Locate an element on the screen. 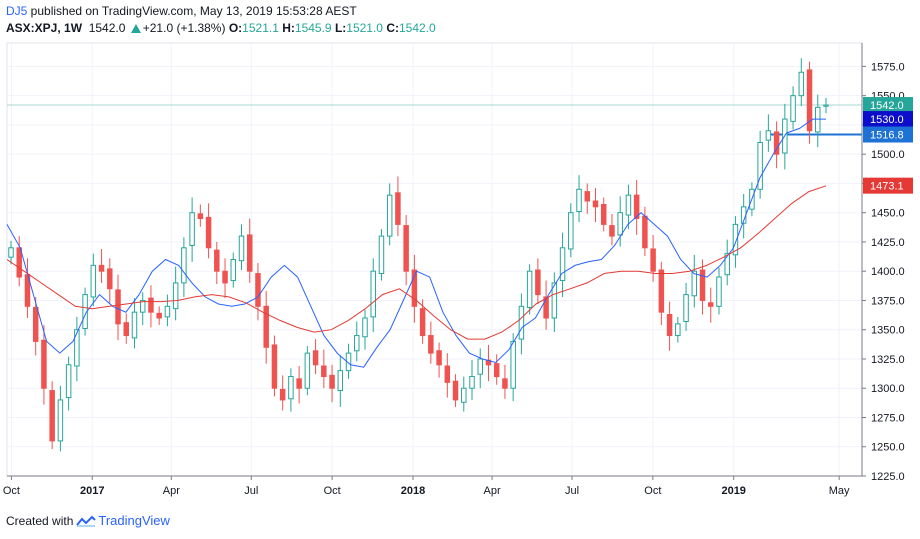 Image resolution: width=920 pixels, height=539 pixels. author-name: DJ5 is located at coordinates (17, 11).